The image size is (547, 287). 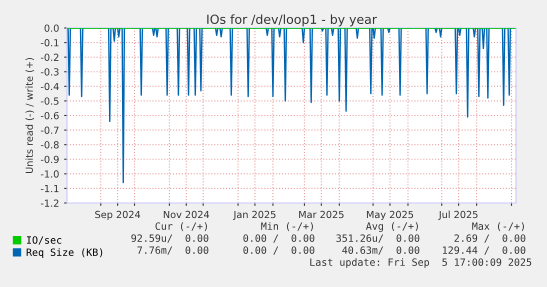 What do you see at coordinates (187, 214) in the screenshot?
I see `x-tick-label: Nov 2024` at bounding box center [187, 214].